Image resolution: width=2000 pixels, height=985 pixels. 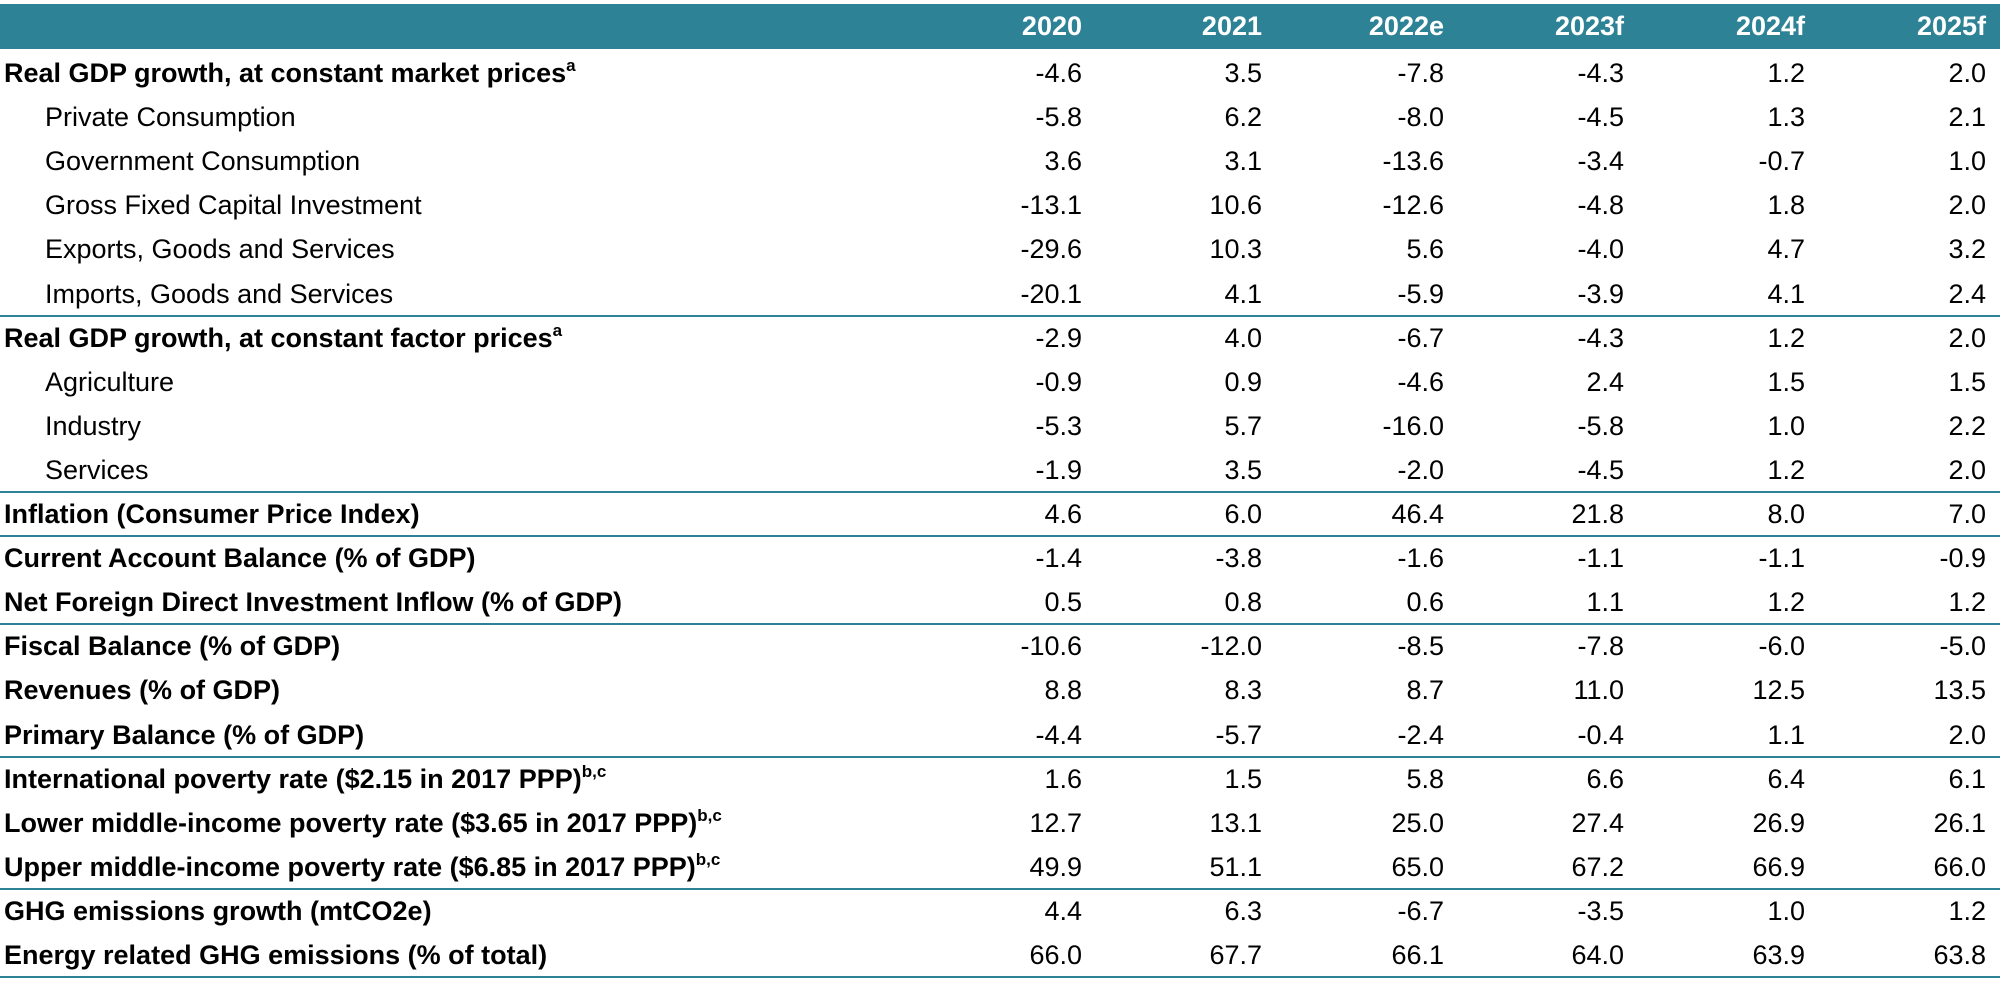 I want to click on cell-value: 6.3, so click(x=1243, y=910).